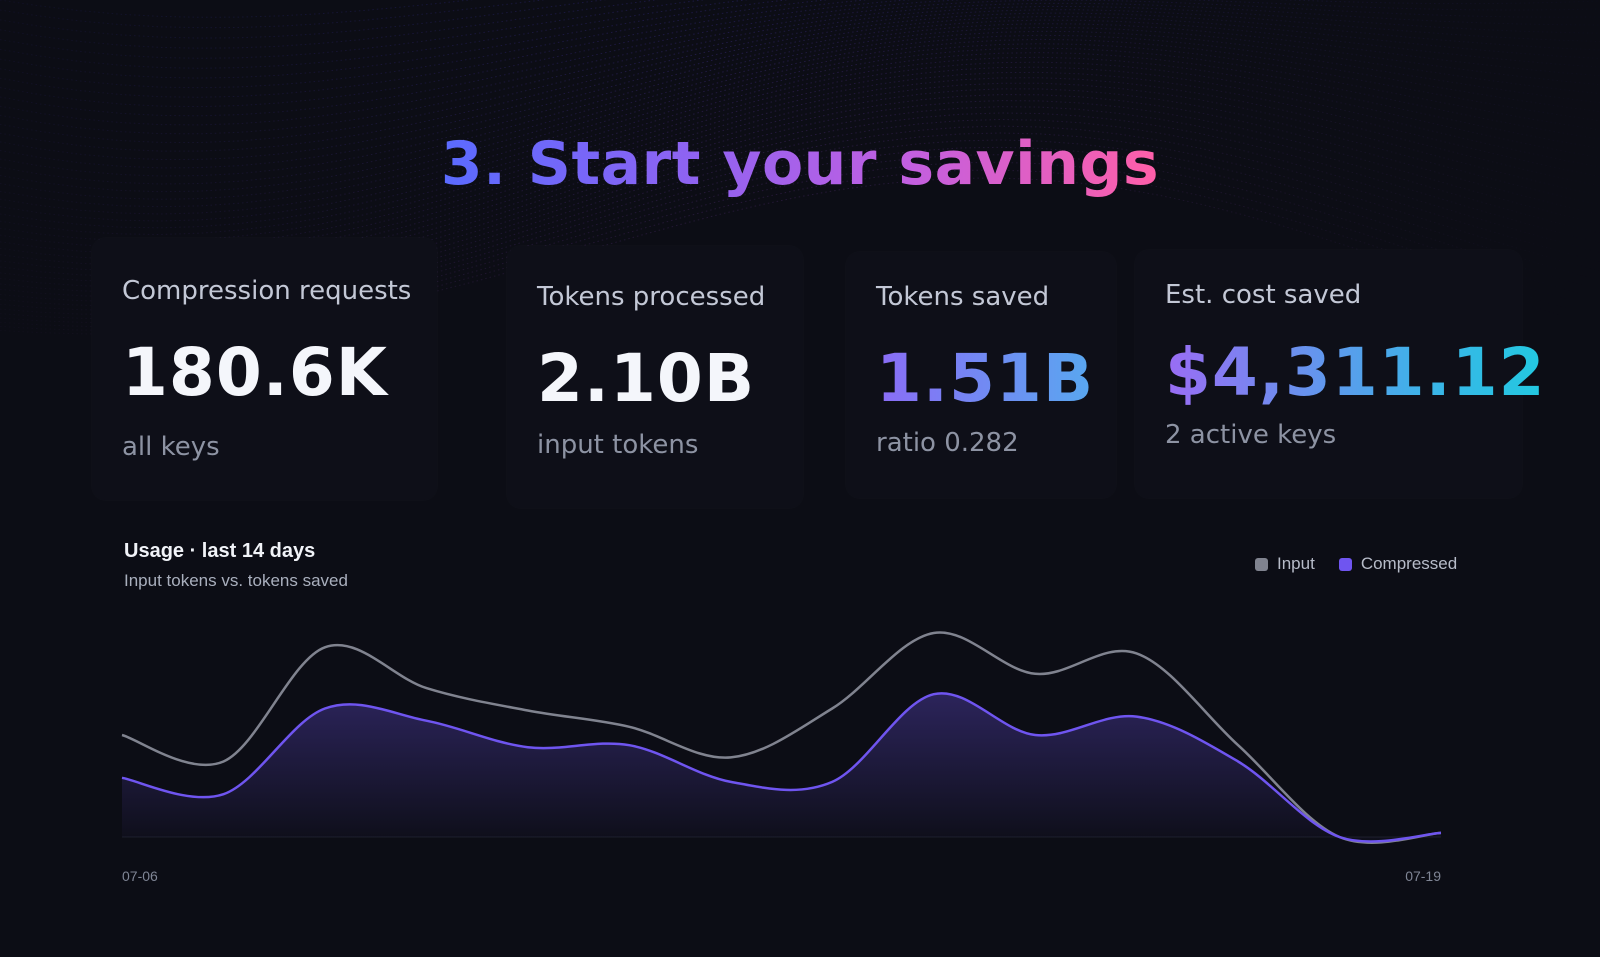 The image size is (1600, 957). Describe the element at coordinates (1251, 435) in the screenshot. I see `stat-subtext: 2 active keys` at that location.